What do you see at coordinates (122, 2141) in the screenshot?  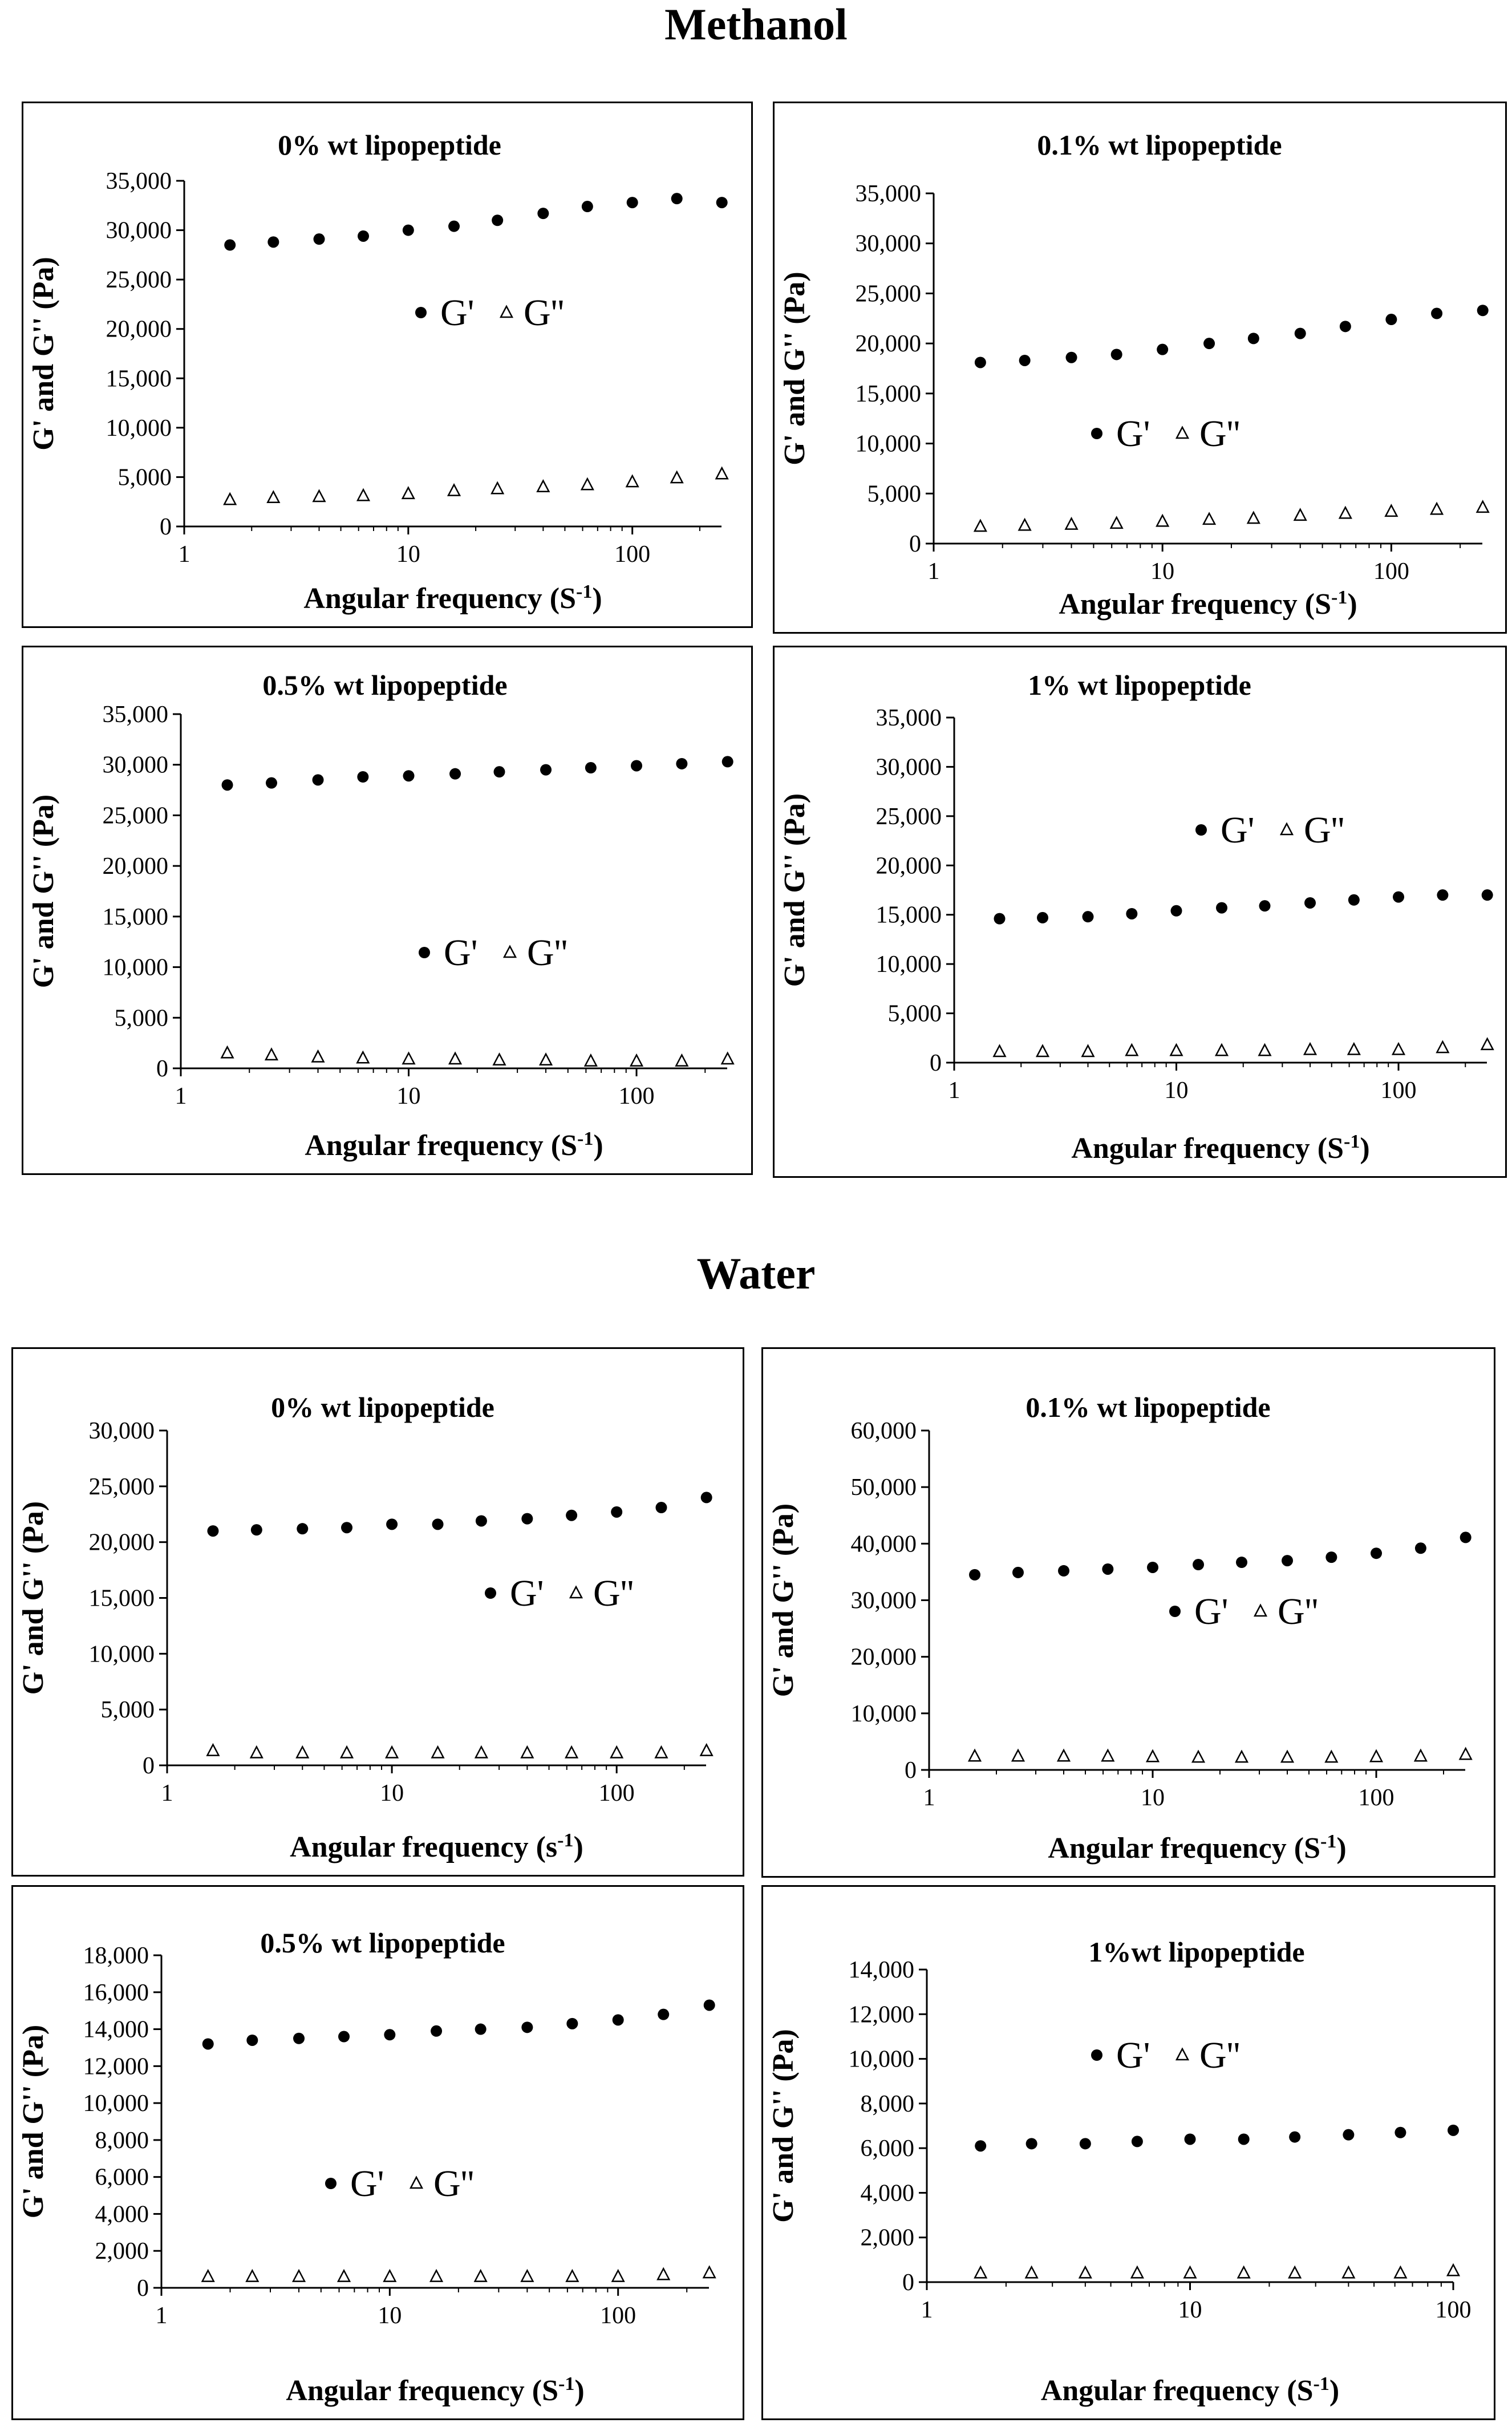 I see `y-tick-label: 8,000` at bounding box center [122, 2141].